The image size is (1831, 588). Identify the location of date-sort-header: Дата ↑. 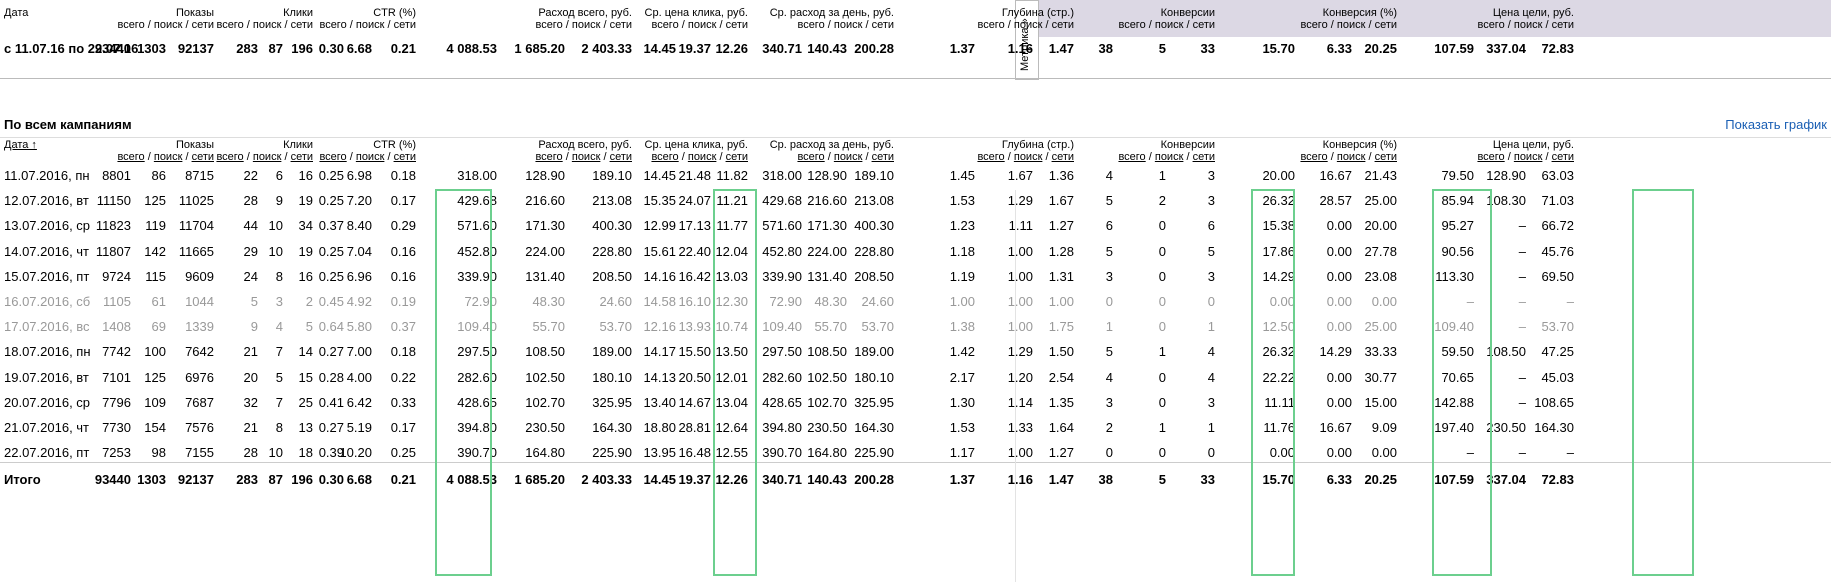
(20, 145).